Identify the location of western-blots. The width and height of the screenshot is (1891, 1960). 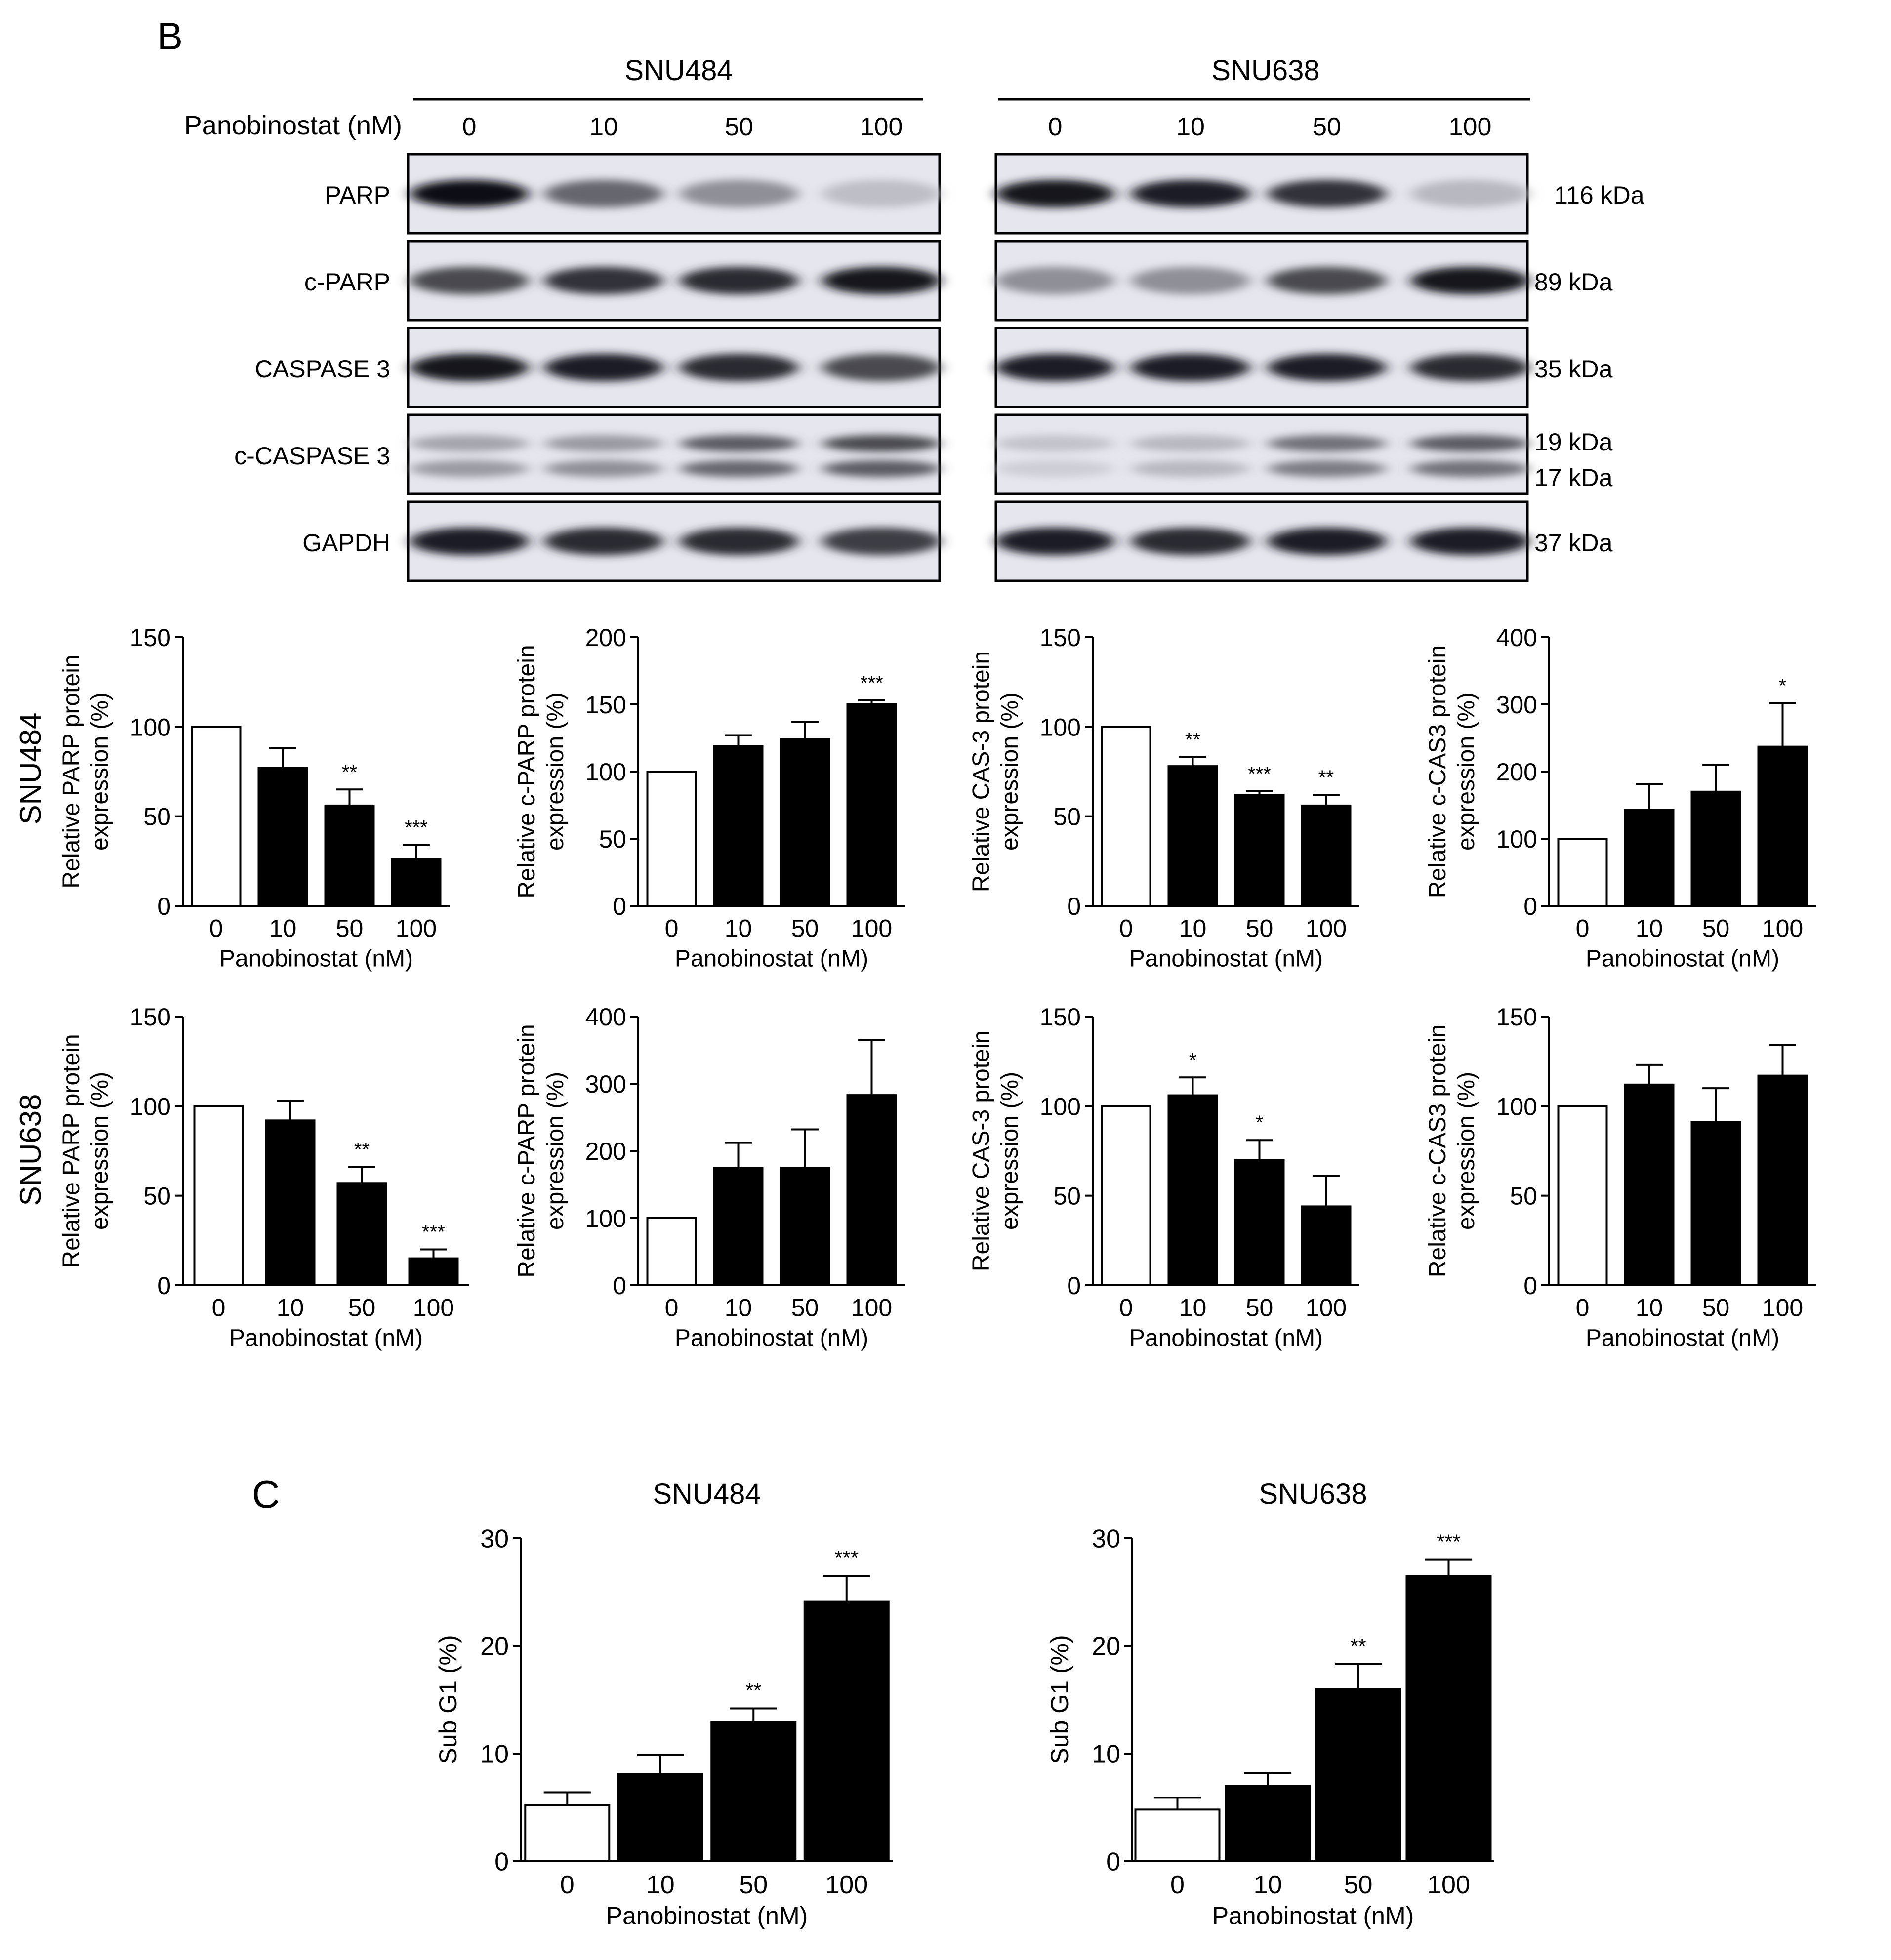
(968, 367).